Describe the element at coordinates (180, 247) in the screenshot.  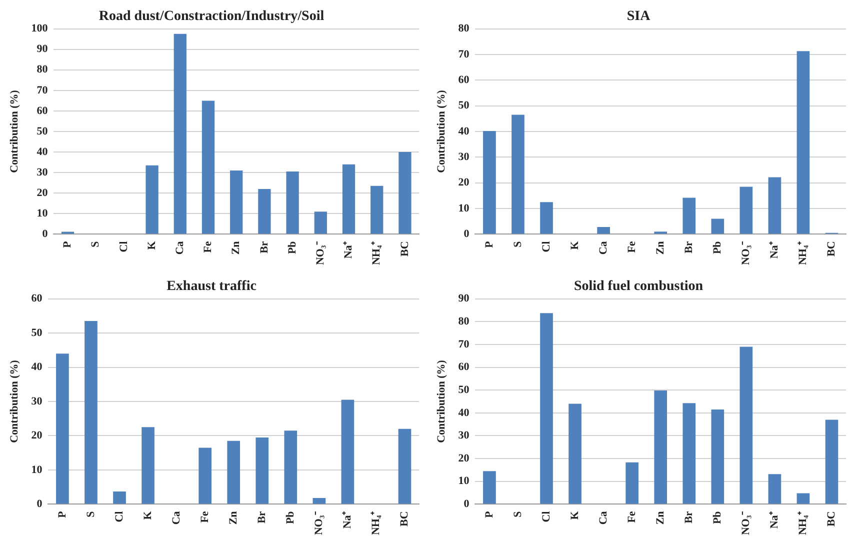
I see `x-tick-label: Ca` at that location.